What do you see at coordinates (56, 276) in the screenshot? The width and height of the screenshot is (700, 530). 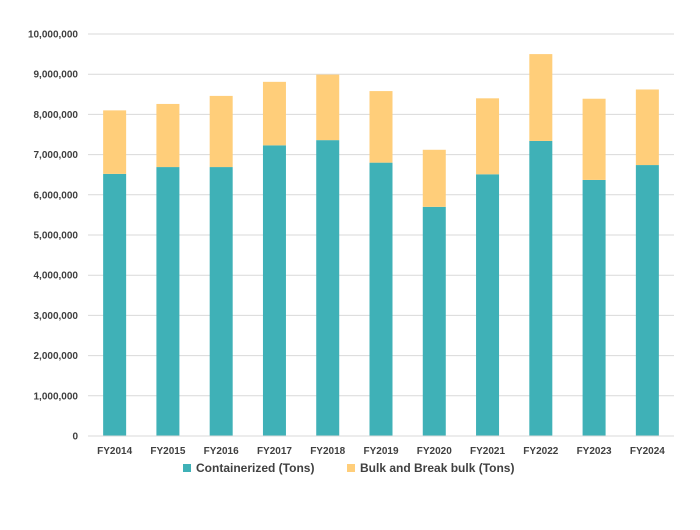 I see `y-tick-label: 4,000,000` at bounding box center [56, 276].